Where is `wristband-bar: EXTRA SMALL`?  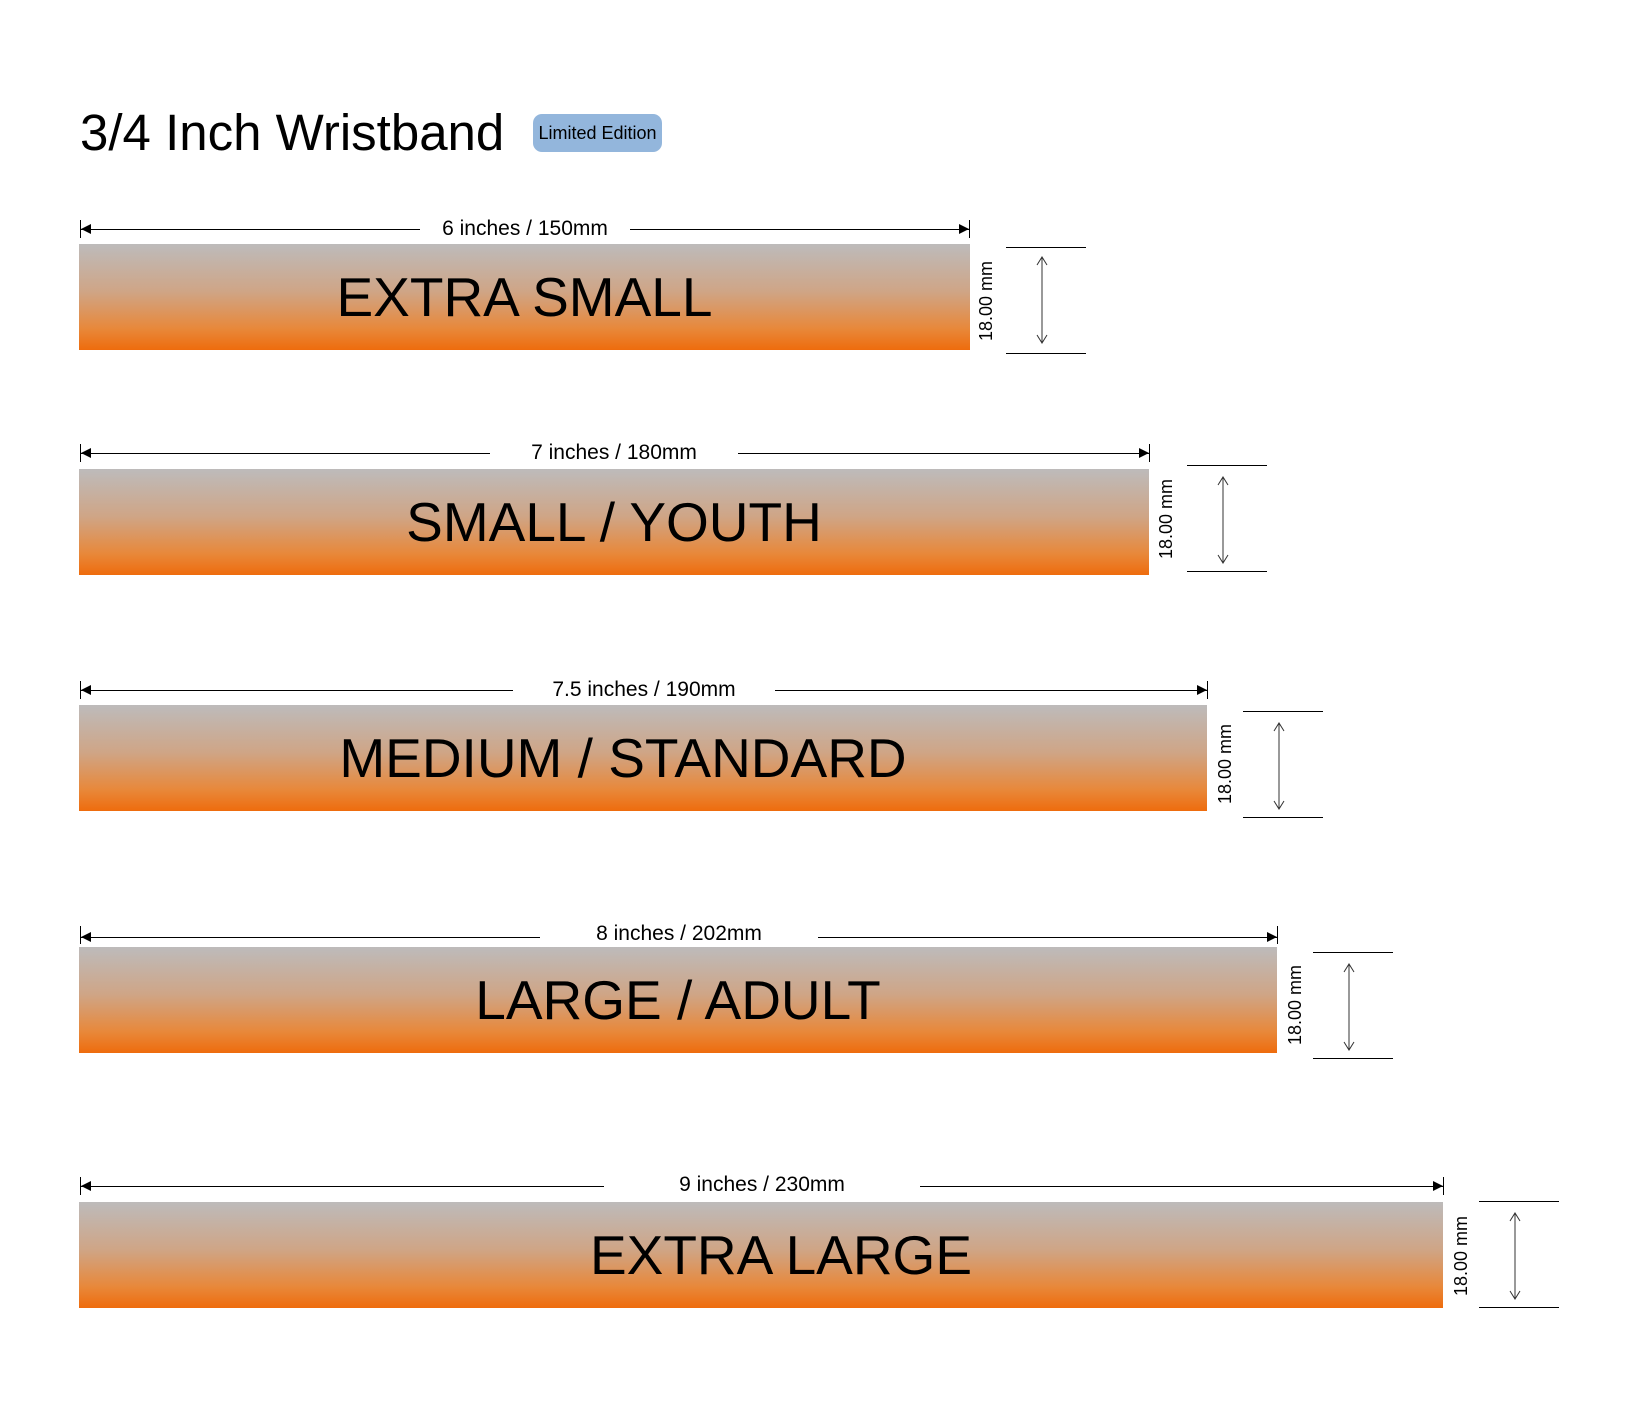 wristband-bar: EXTRA SMALL is located at coordinates (524, 297).